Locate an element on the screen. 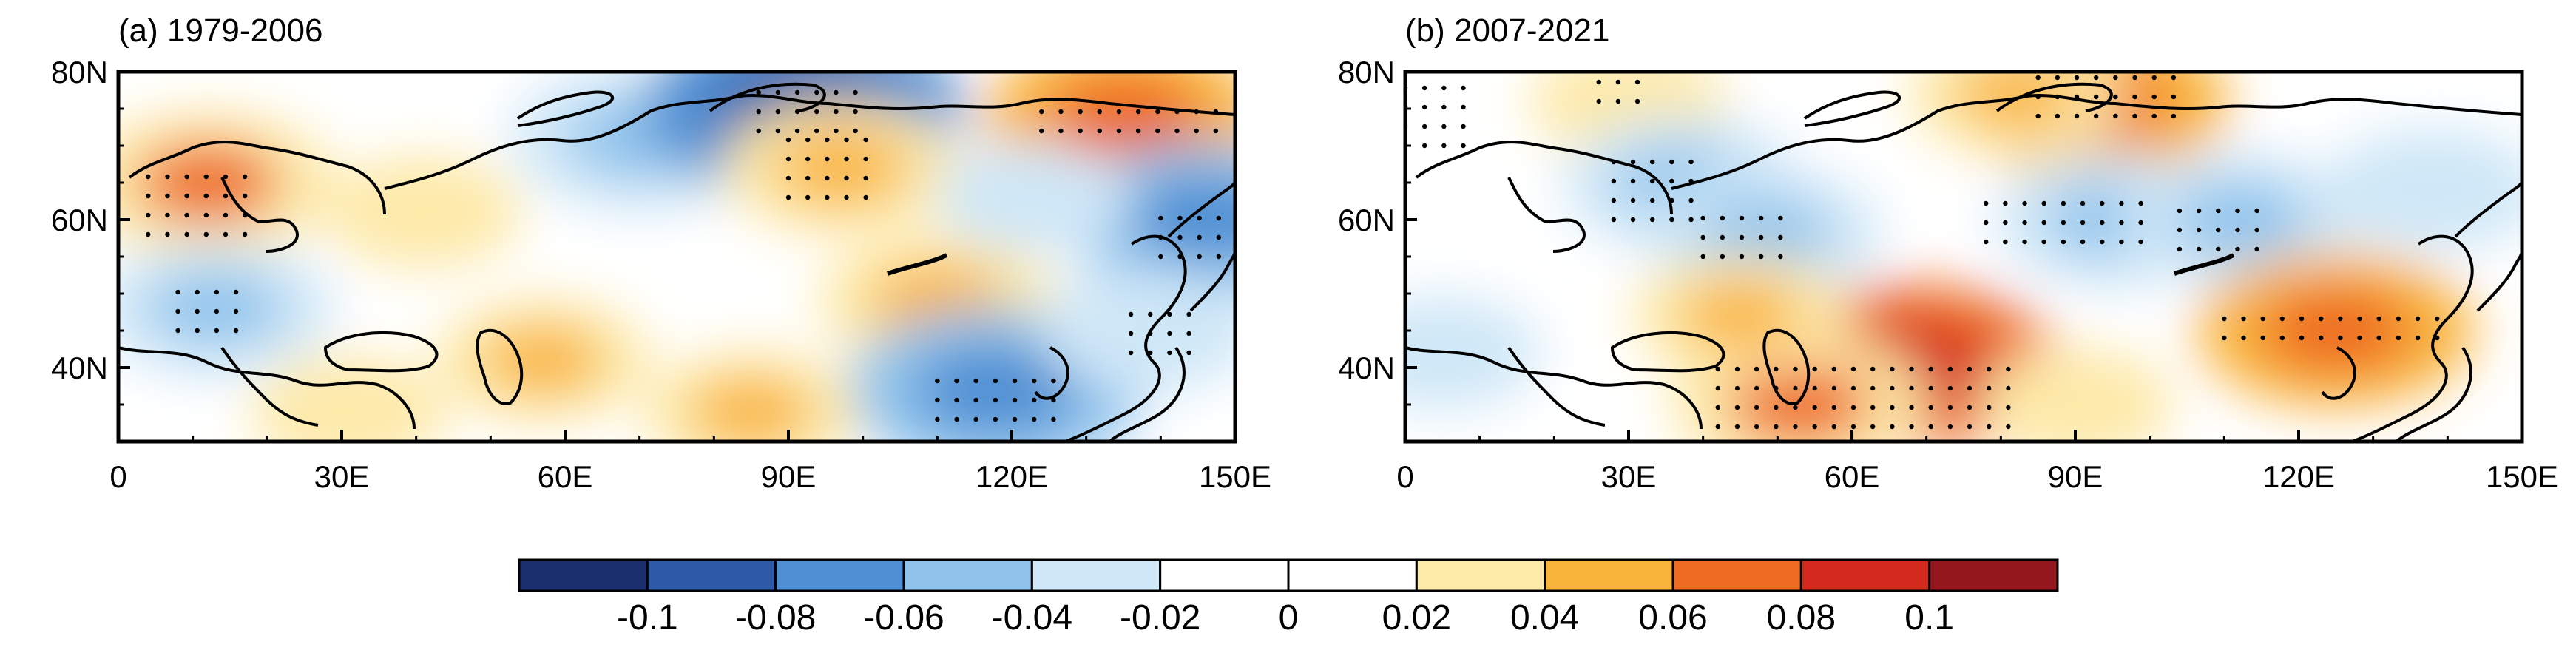 The image size is (2576, 653). panel-a-x-tick-label: 90E is located at coordinates (789, 476).